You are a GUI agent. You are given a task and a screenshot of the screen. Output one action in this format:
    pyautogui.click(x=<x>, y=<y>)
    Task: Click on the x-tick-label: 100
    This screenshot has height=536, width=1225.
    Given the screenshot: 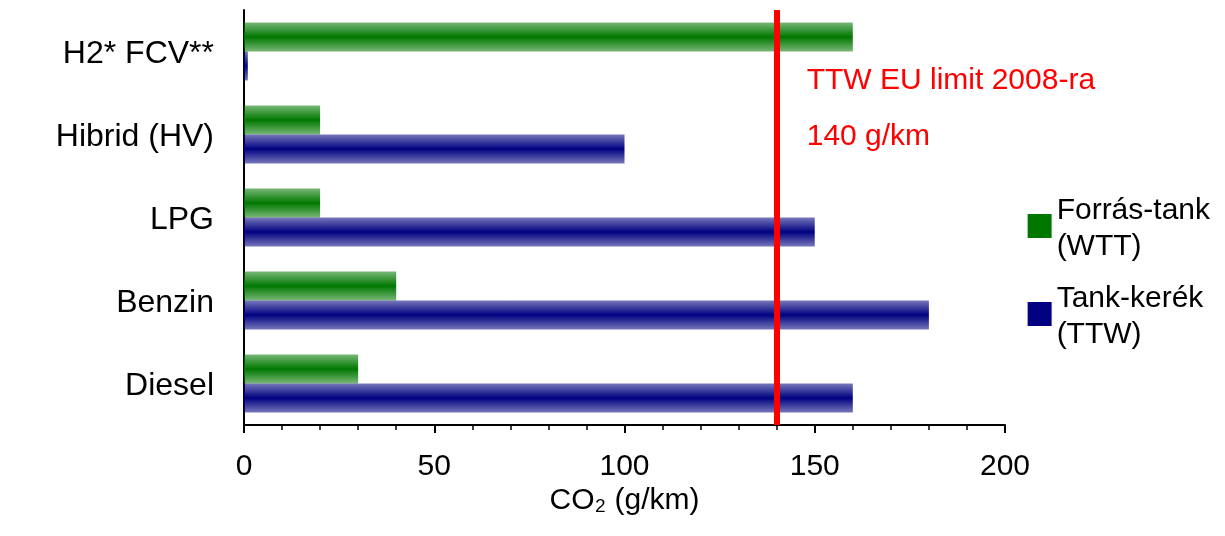 What is the action you would take?
    pyautogui.click(x=624, y=464)
    